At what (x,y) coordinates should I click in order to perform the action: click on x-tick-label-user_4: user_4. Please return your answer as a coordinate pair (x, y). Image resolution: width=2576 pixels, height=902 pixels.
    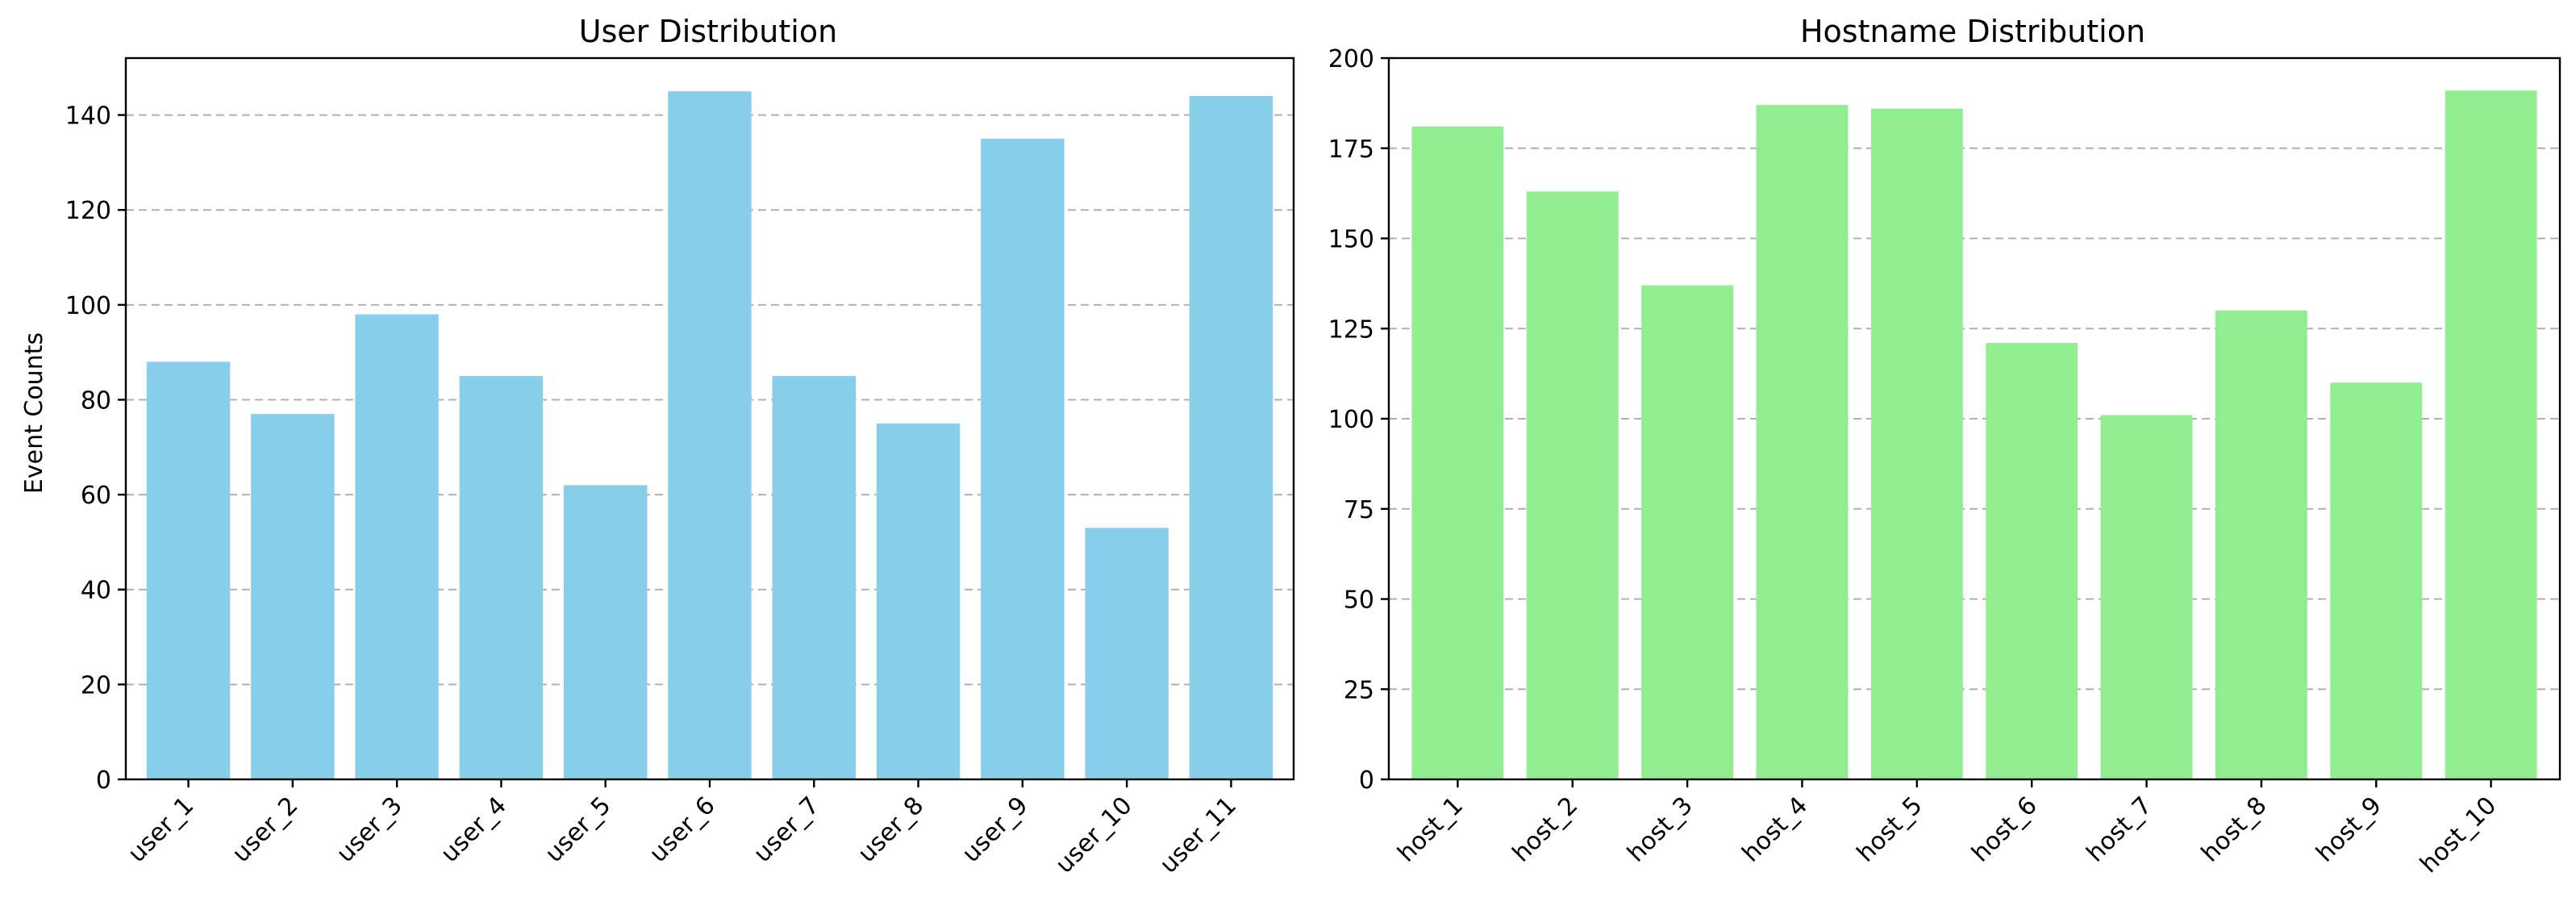
    Looking at the image, I should click on (474, 829).